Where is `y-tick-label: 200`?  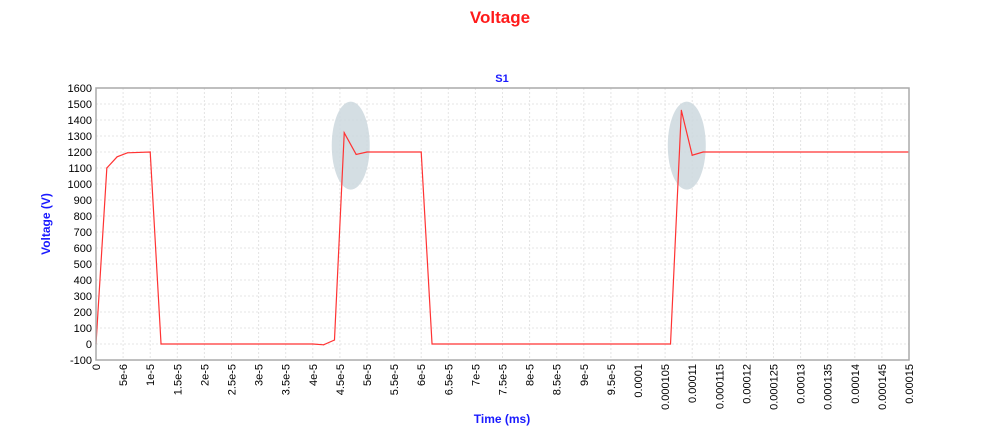 y-tick-label: 200 is located at coordinates (83, 313).